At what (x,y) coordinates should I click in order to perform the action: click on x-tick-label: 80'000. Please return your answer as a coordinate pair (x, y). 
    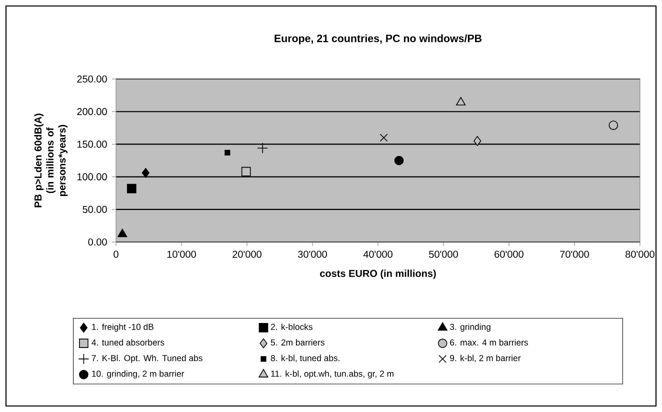
    Looking at the image, I should click on (640, 254).